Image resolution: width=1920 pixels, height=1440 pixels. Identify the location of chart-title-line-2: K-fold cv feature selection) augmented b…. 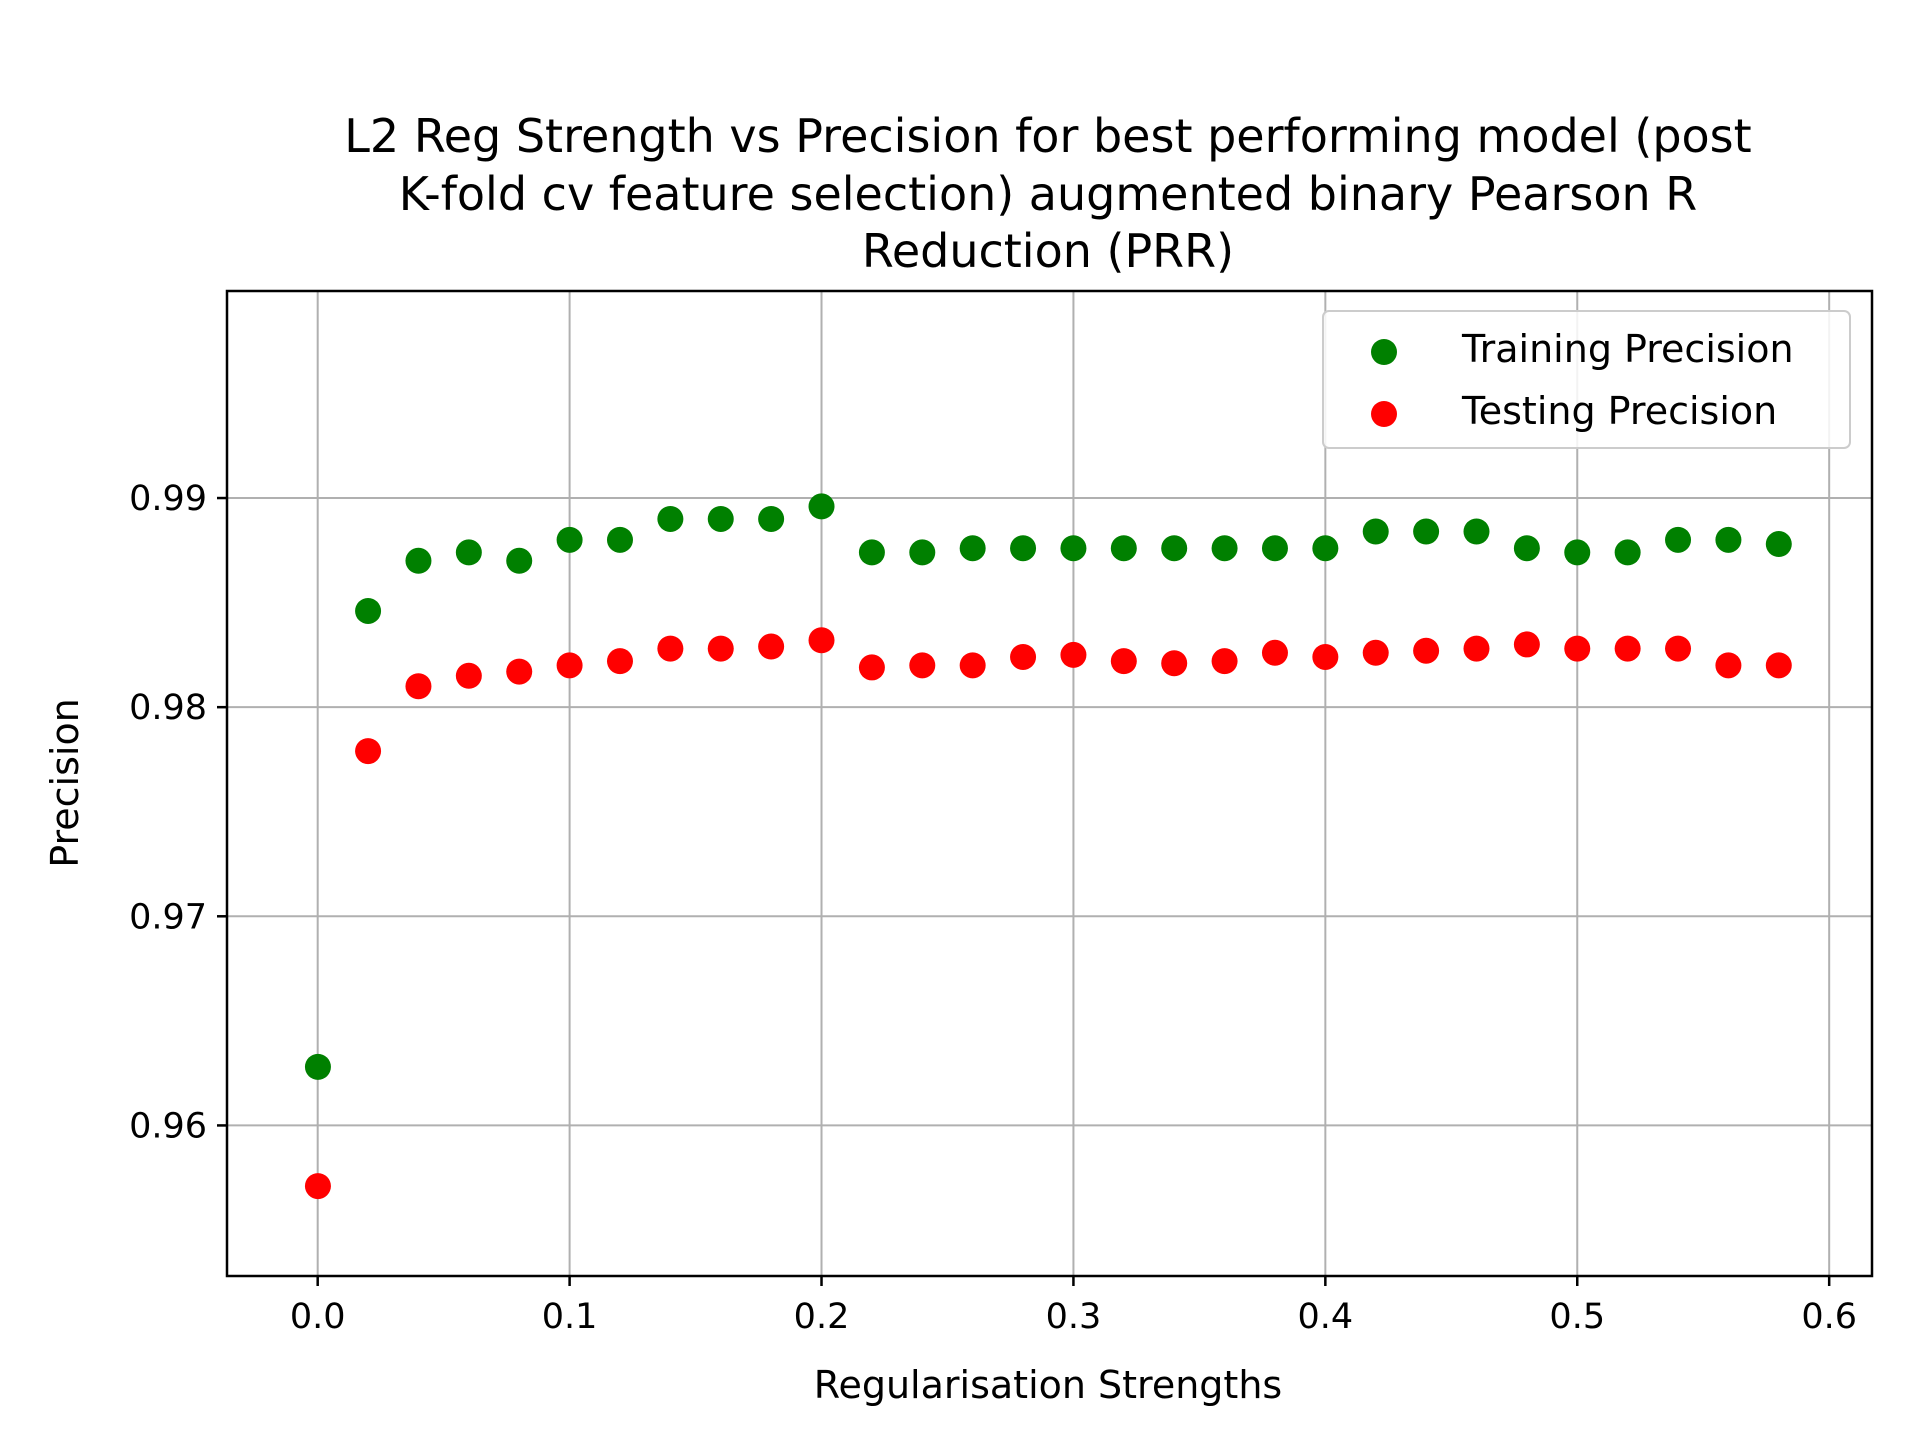
(1048, 194).